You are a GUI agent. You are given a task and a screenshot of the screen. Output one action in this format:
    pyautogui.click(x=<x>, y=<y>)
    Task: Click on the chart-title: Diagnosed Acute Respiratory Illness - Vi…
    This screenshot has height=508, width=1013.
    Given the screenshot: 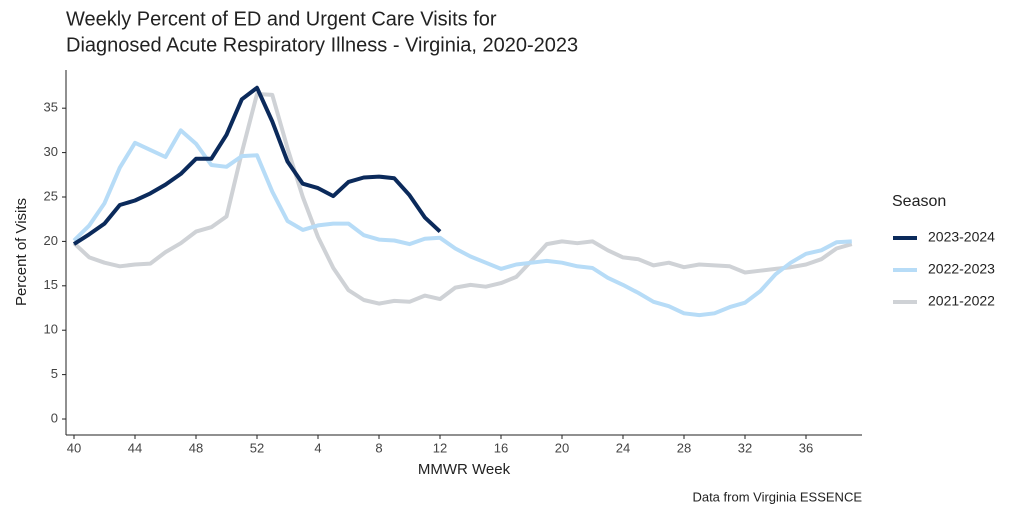 What is the action you would take?
    pyautogui.click(x=322, y=45)
    